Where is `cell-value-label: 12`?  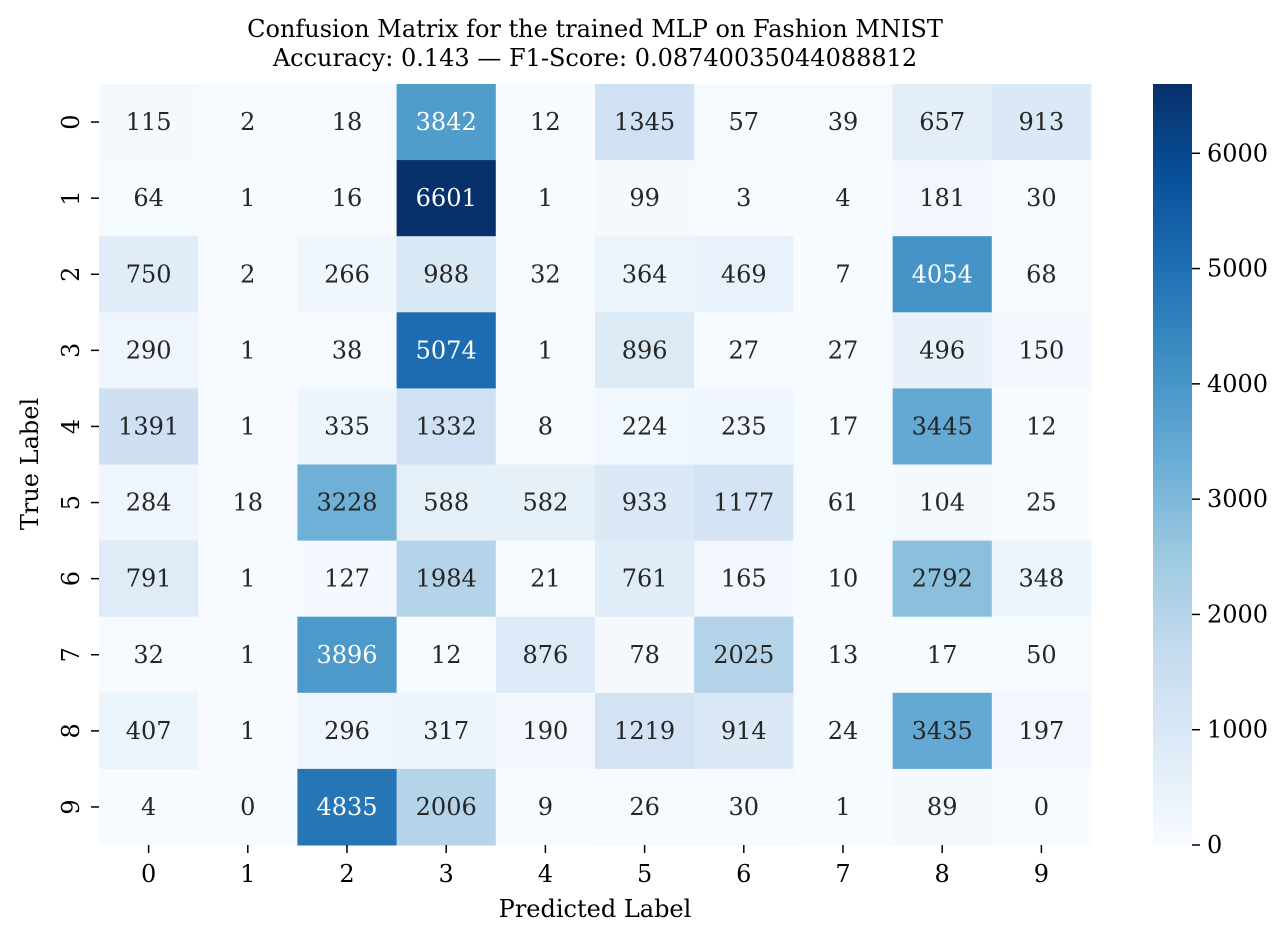
cell-value-label: 12 is located at coordinates (545, 122).